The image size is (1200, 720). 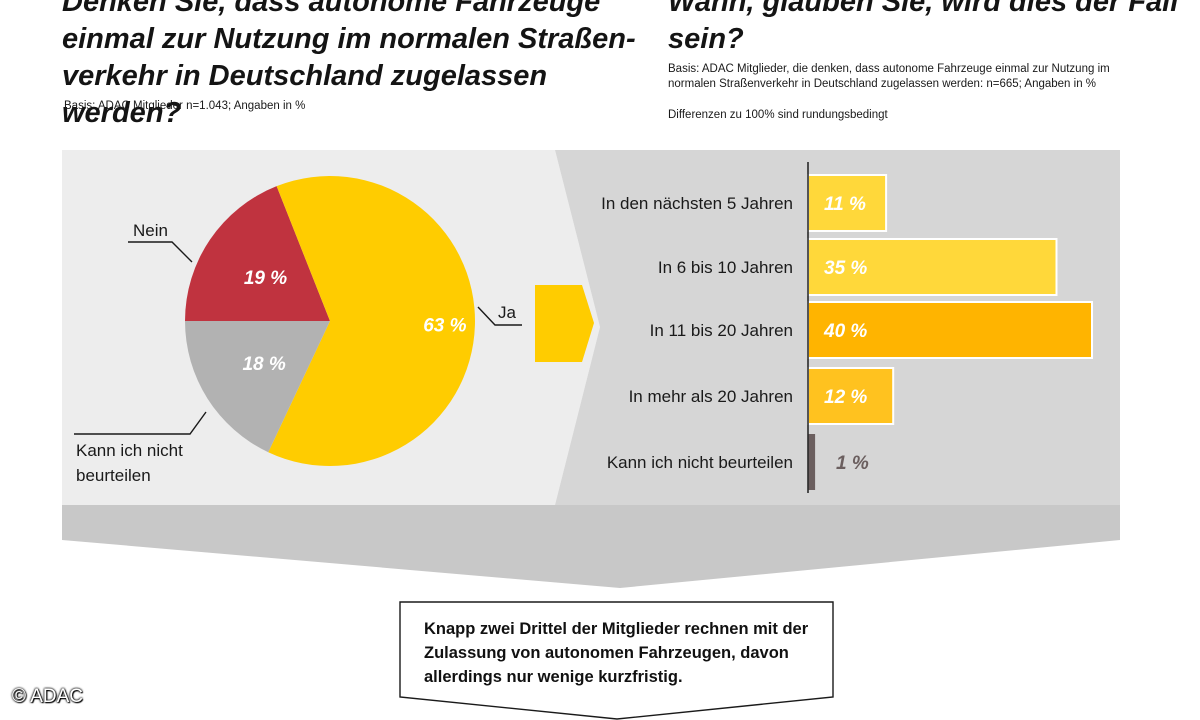 What do you see at coordinates (371, 320) in the screenshot?
I see `pie-slice-ja` at bounding box center [371, 320].